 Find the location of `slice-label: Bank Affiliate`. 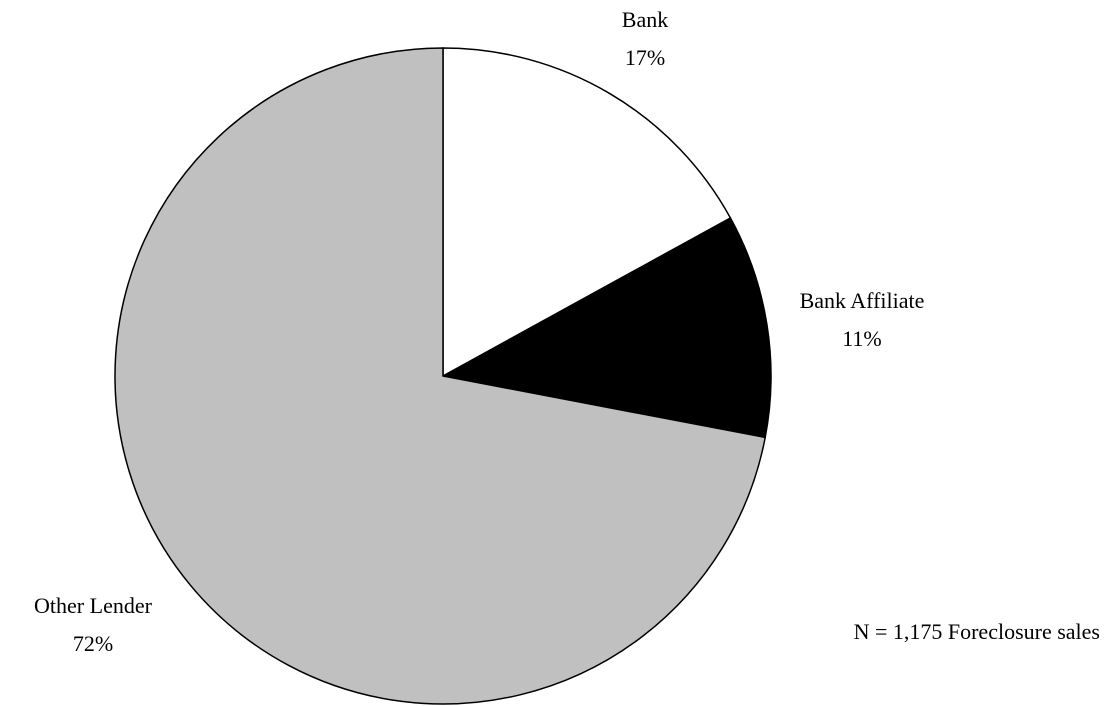

slice-label: Bank Affiliate is located at coordinates (862, 300).